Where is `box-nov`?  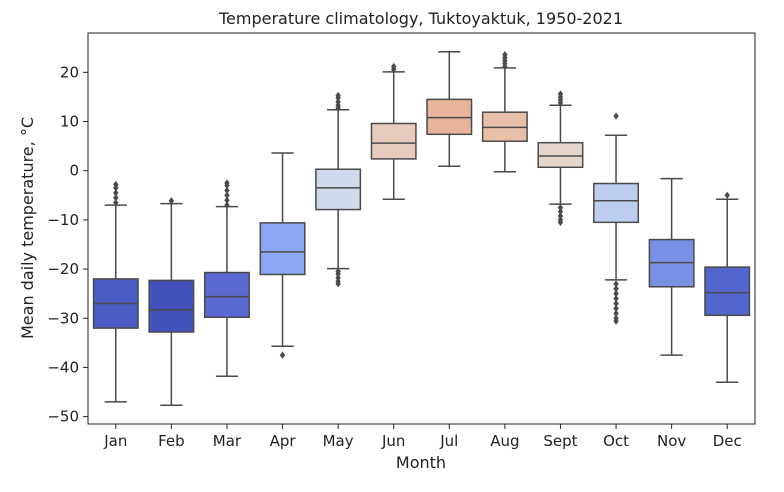 box-nov is located at coordinates (671, 266).